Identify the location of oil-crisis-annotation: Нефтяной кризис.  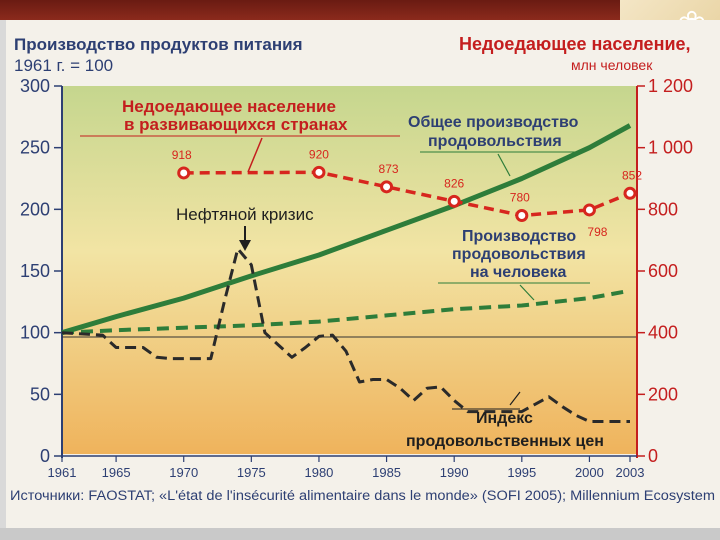
(245, 214).